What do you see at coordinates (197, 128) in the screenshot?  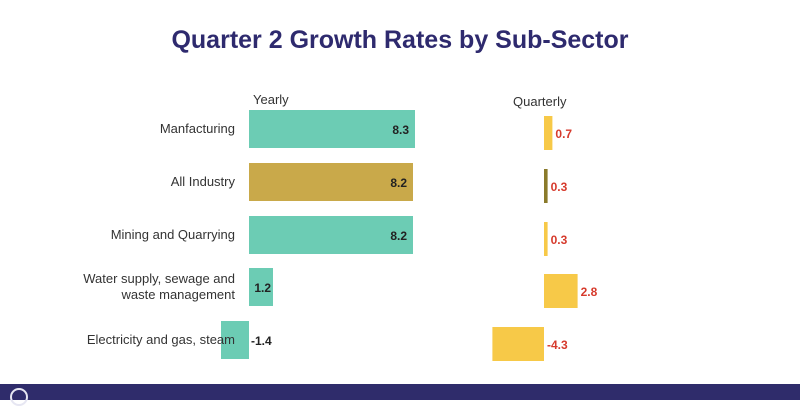 I see `category-label: Manfacturing` at bounding box center [197, 128].